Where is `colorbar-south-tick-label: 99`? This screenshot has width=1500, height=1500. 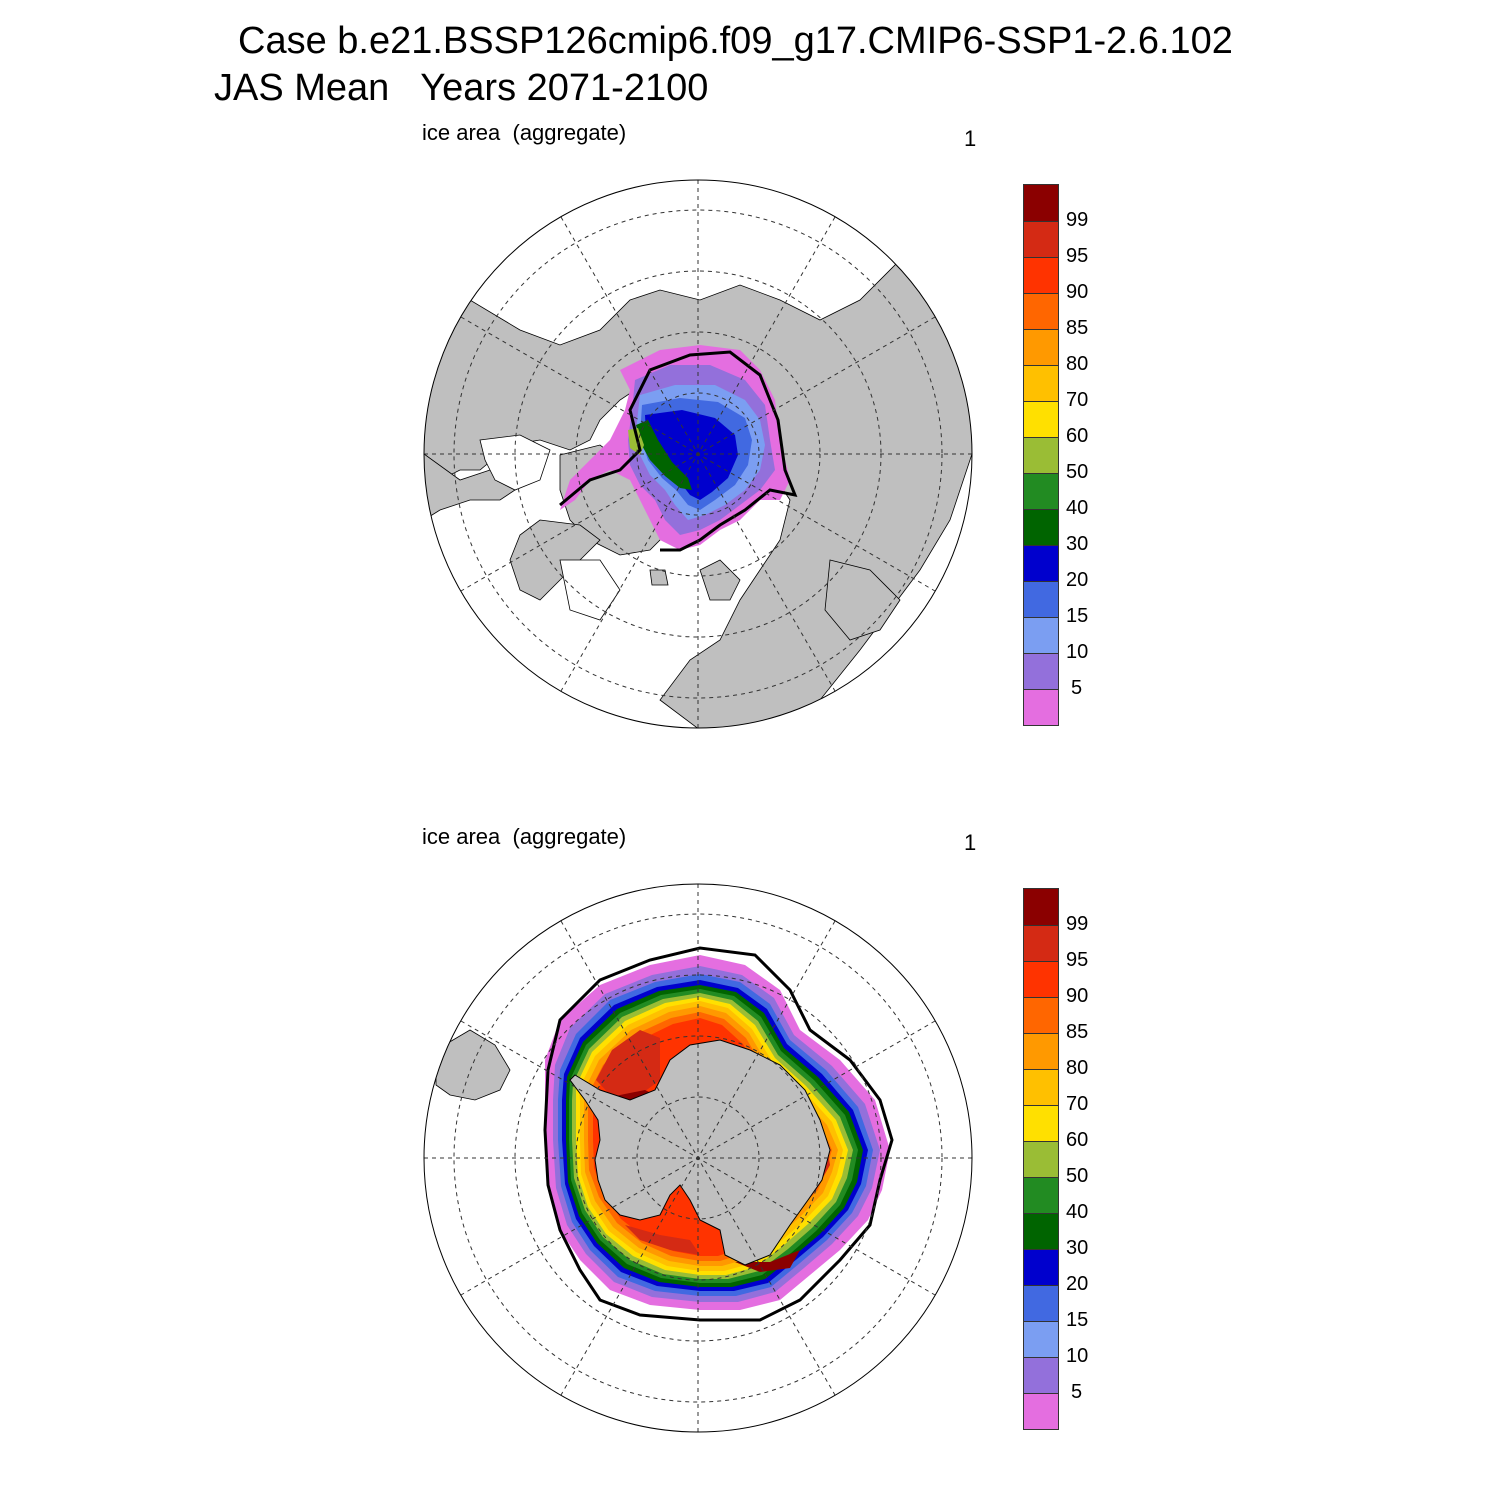 colorbar-south-tick-label: 99 is located at coordinates (1077, 924).